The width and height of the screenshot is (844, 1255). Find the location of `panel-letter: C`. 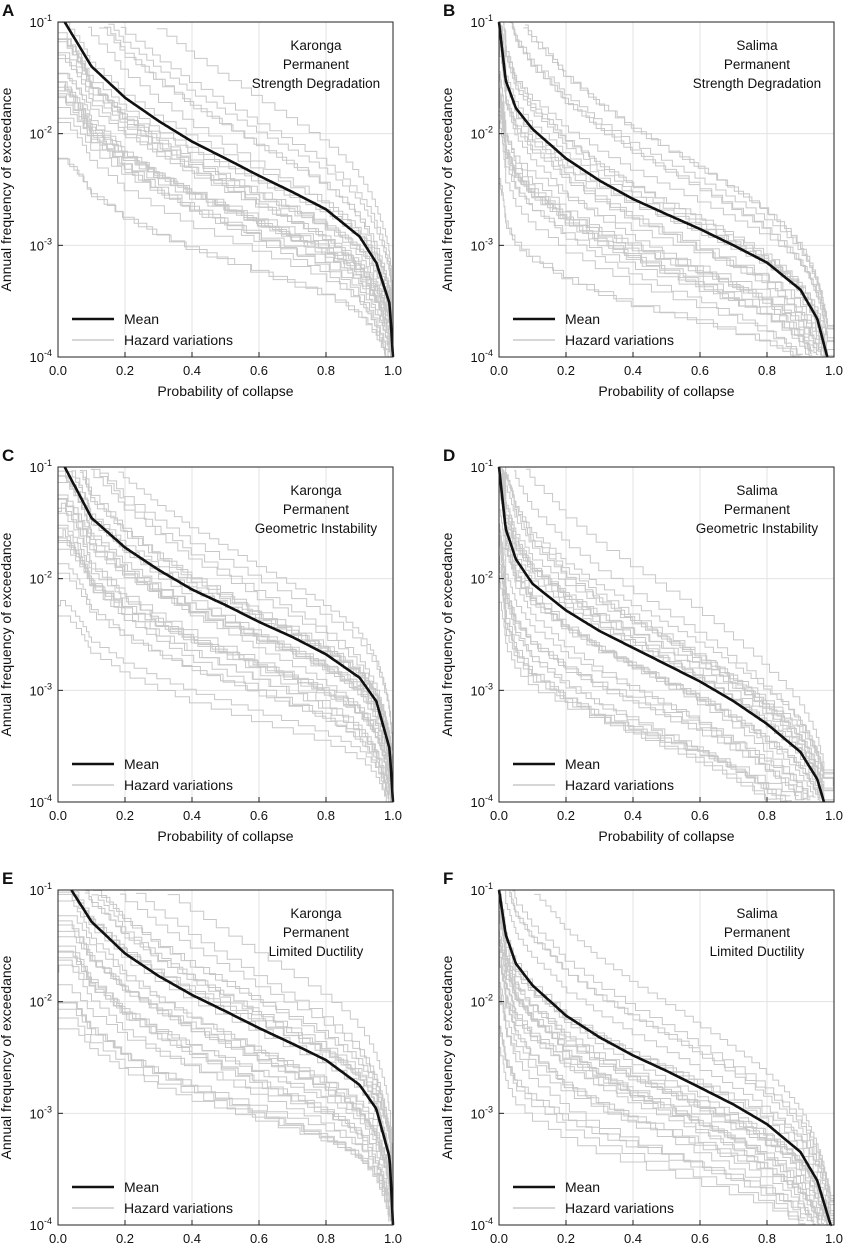

panel-letter: C is located at coordinates (8, 455).